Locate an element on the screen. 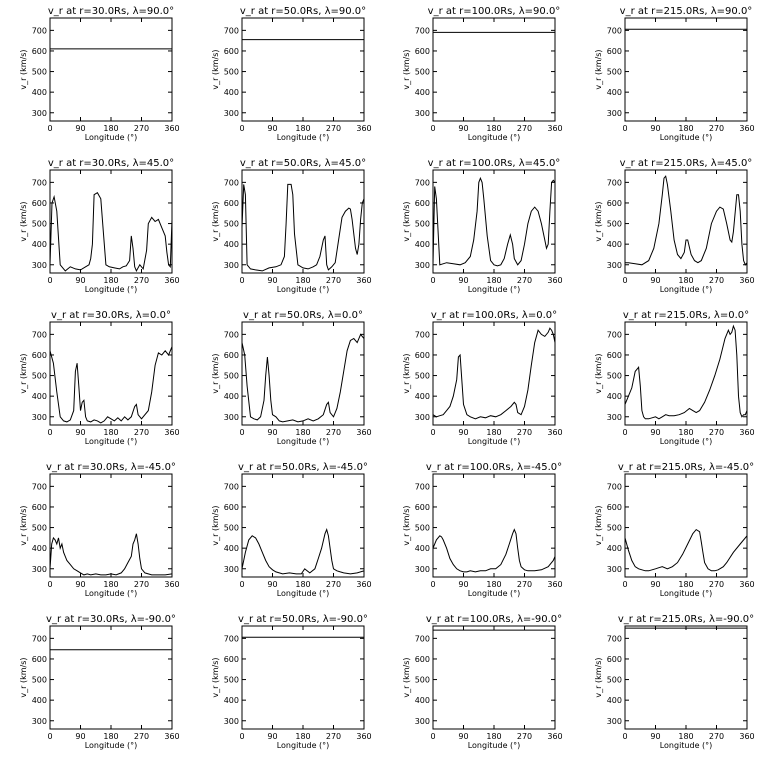 This screenshot has width=768, height=768. panel-title: v_r at r=100.0Rs, λ=45.0° is located at coordinates (494, 163).